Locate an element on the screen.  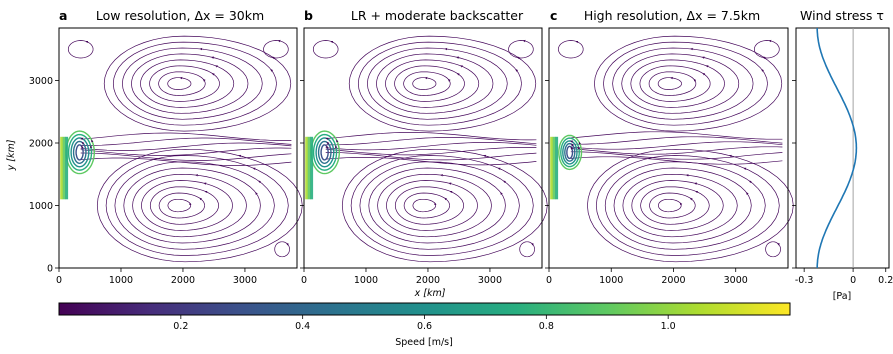
wind-stress-title: Wind stress τ is located at coordinates (842, 15).